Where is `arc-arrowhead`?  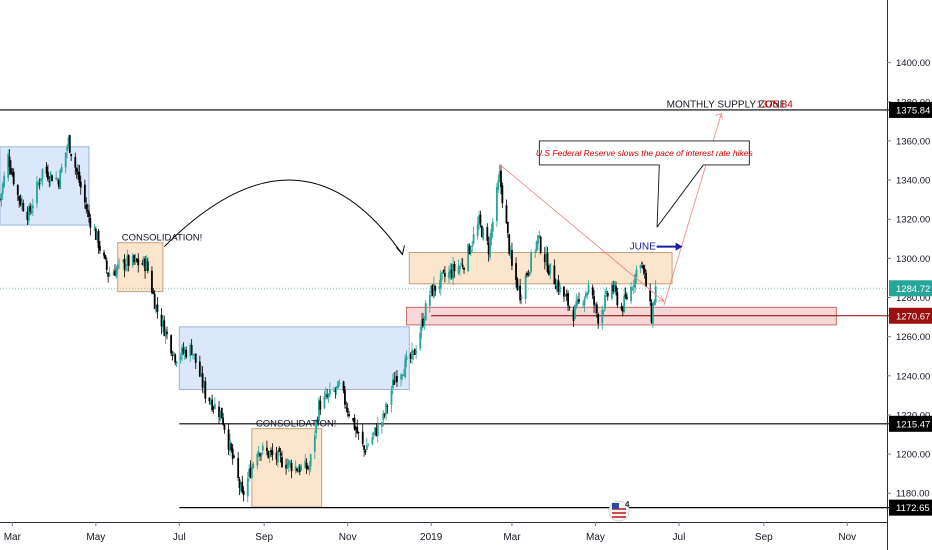
arc-arrowhead is located at coordinates (400, 250).